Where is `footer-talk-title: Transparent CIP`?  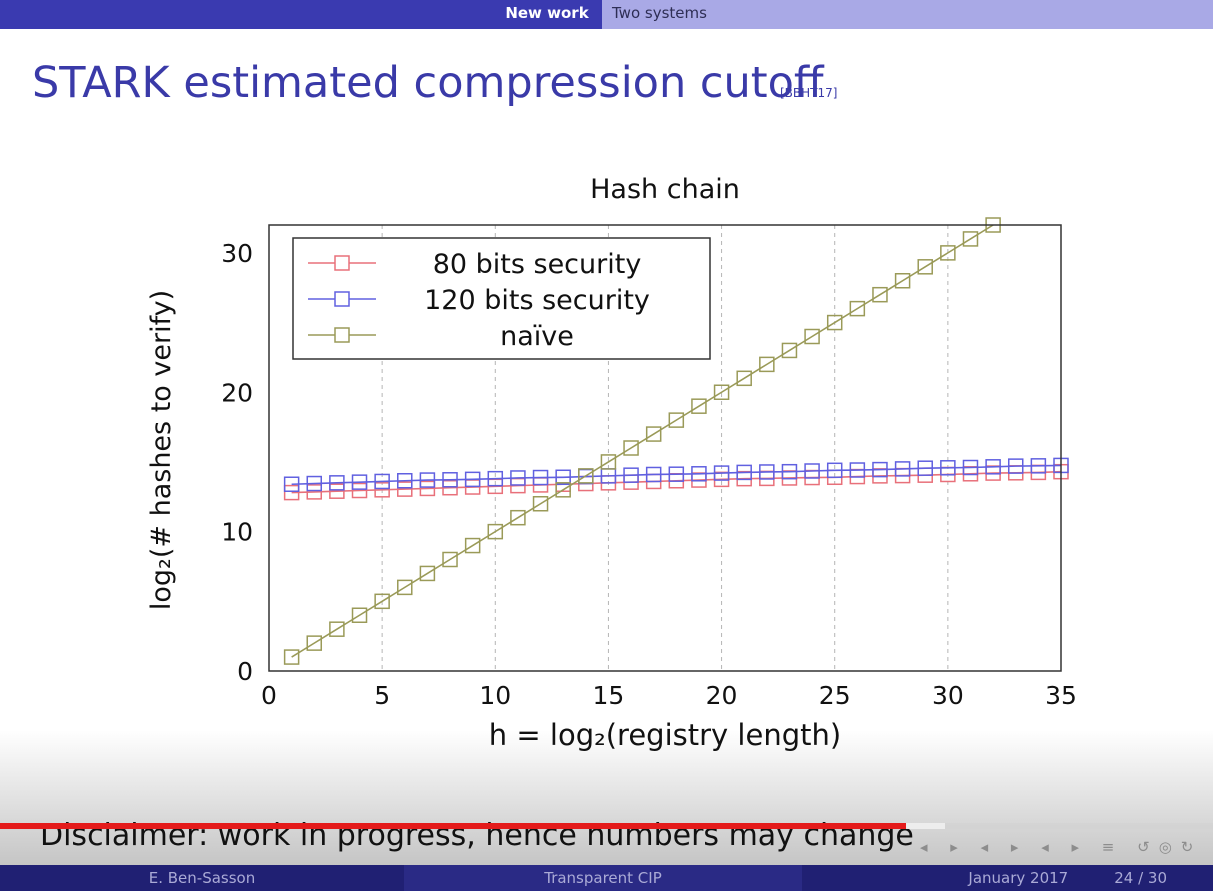 footer-talk-title: Transparent CIP is located at coordinates (603, 878).